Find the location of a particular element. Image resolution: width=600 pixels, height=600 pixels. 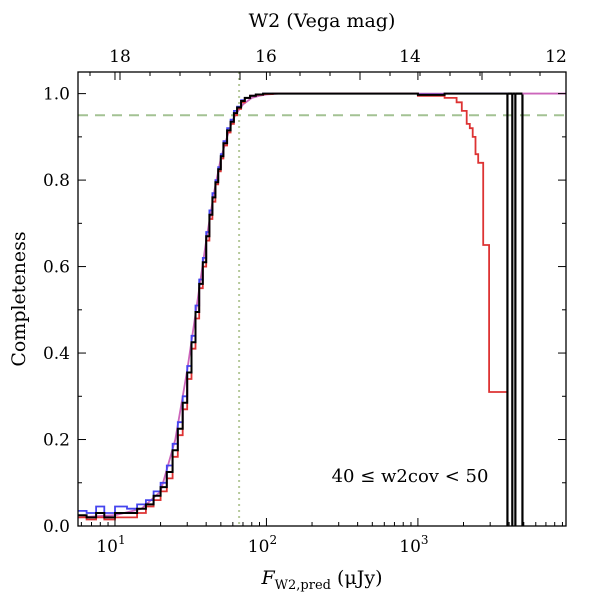

x-axis-label-unit: (μJy) is located at coordinates (357, 578).